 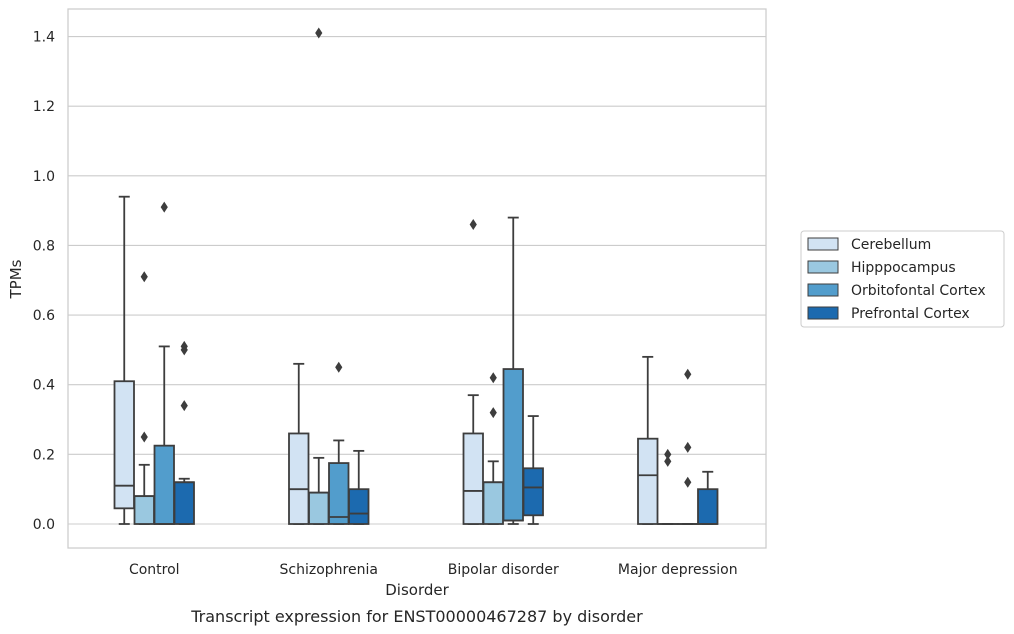 What do you see at coordinates (903, 268) in the screenshot?
I see `legend-label: Hipppocampus` at bounding box center [903, 268].